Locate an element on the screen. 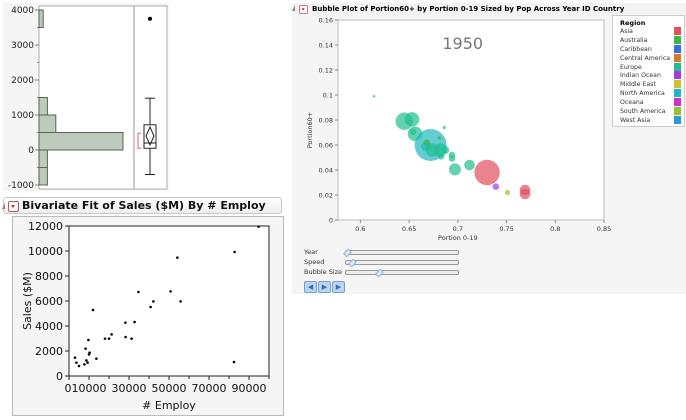  y-tick-label: 0.14 is located at coordinates (326, 46).